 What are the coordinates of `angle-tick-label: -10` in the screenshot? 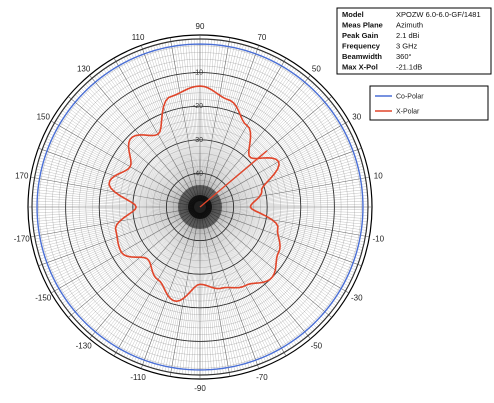 It's located at (378, 238).